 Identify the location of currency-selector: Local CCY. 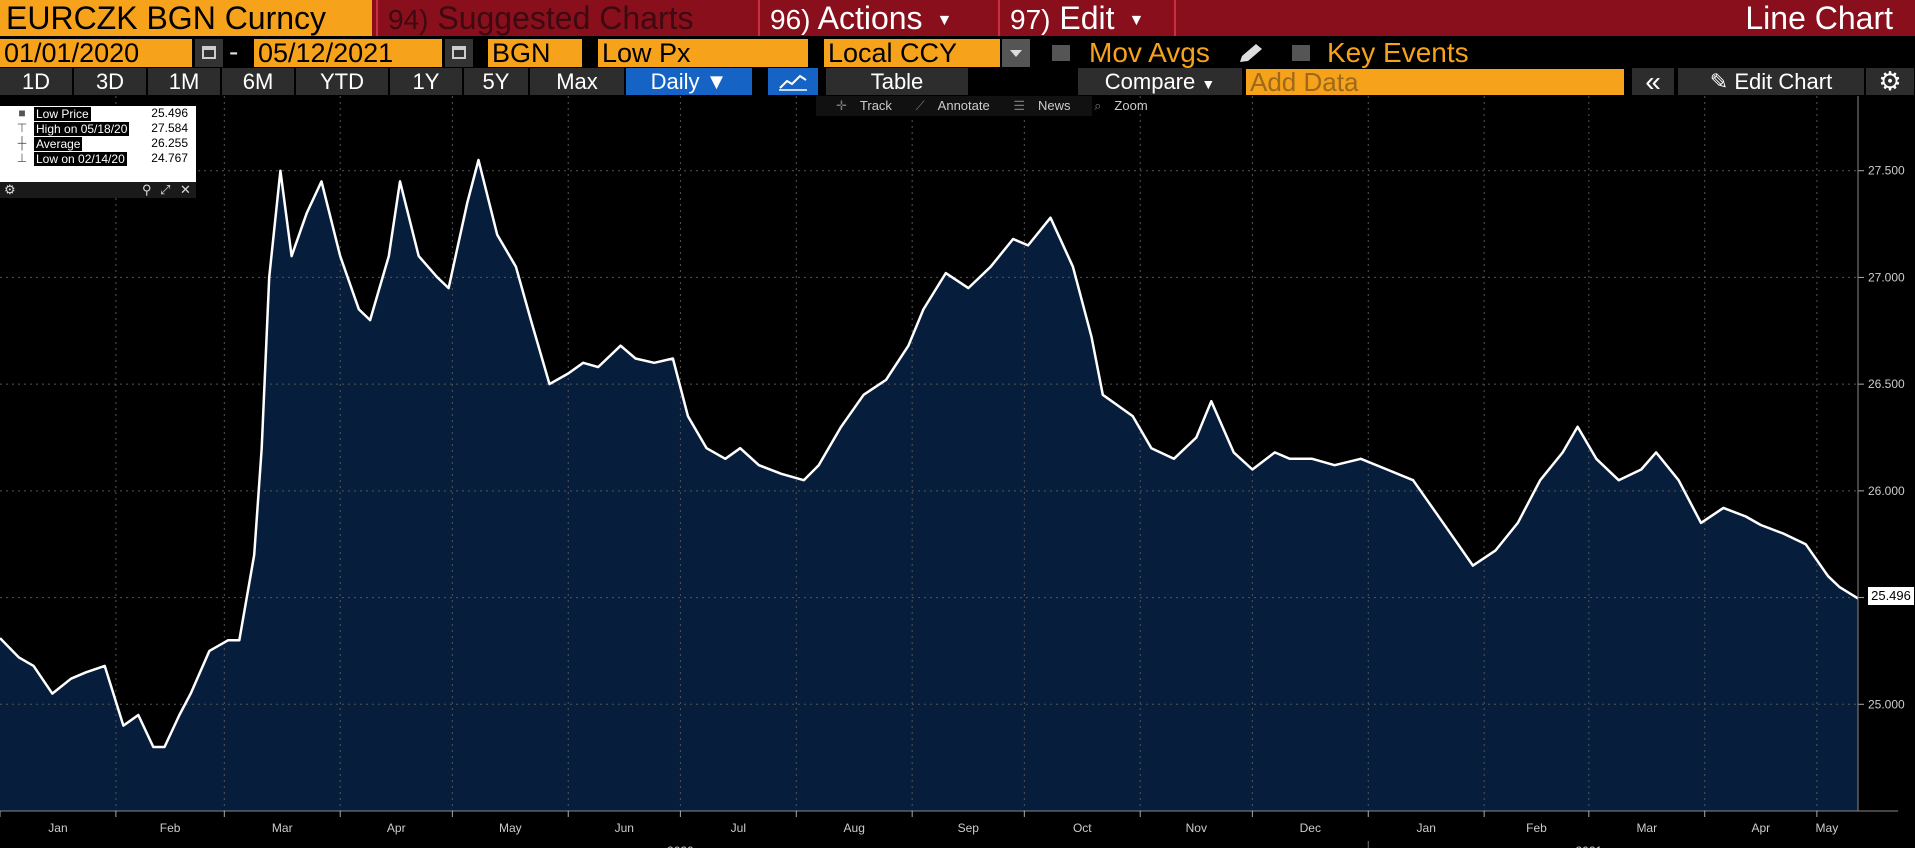
(912, 53).